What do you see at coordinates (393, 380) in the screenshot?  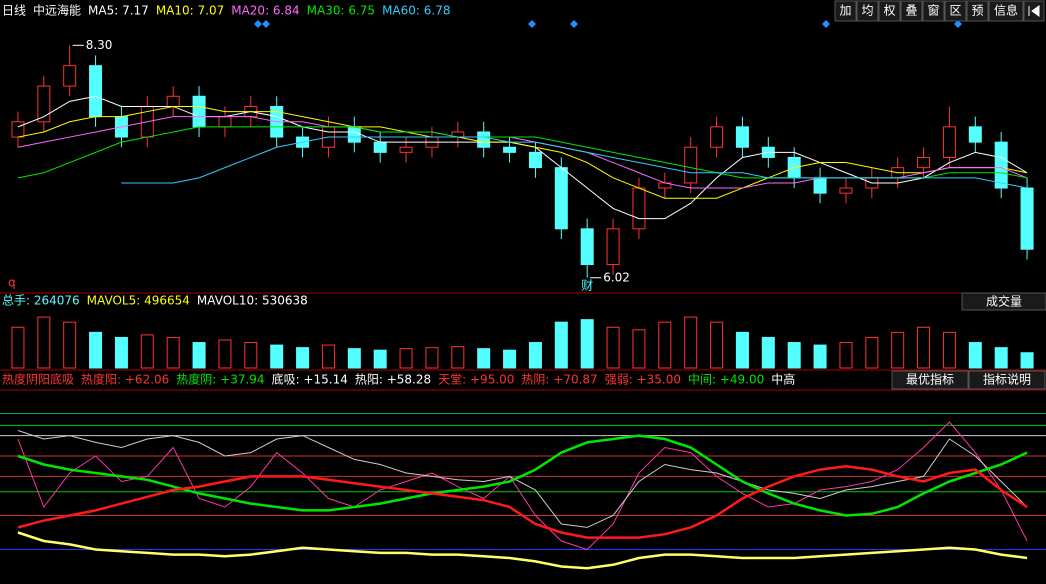 I see `indicator-stat: 热阳: +58.28` at bounding box center [393, 380].